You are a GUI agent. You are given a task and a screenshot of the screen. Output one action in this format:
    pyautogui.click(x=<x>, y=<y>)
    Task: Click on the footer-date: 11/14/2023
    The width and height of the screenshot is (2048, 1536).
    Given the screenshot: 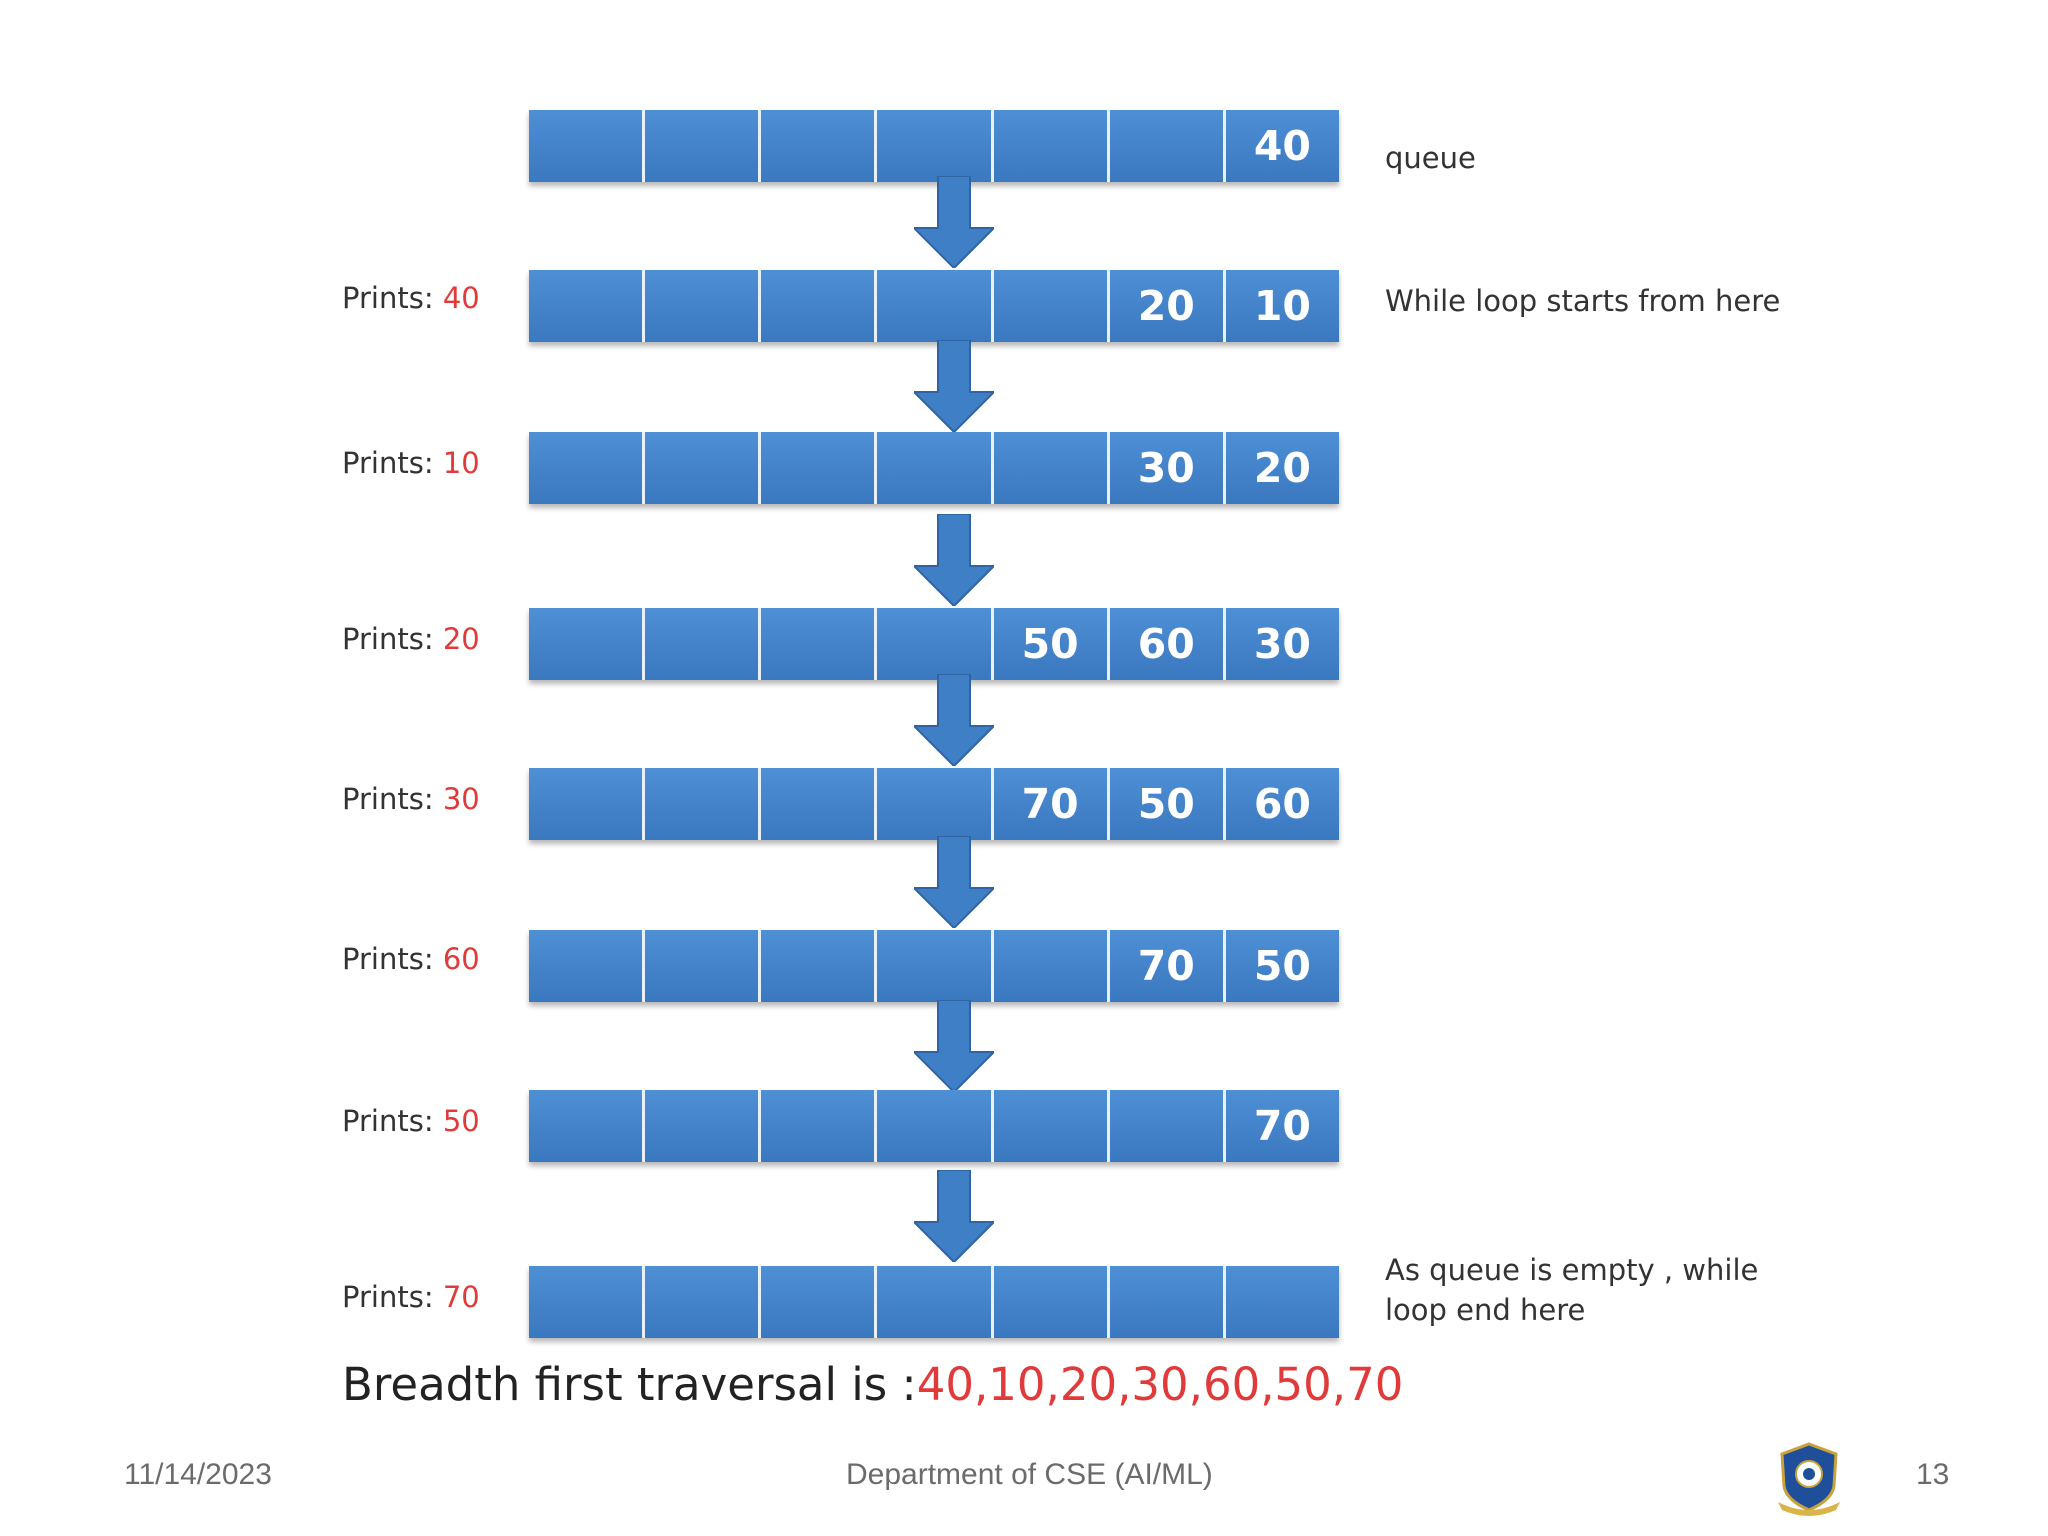 What is the action you would take?
    pyautogui.click(x=198, y=1474)
    